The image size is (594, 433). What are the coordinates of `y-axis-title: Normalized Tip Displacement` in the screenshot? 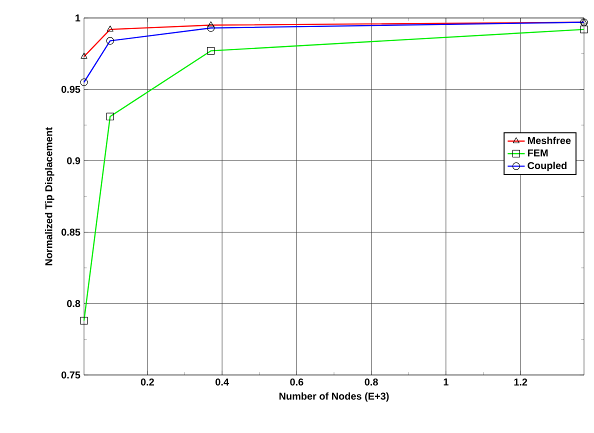 It's located at (49, 196).